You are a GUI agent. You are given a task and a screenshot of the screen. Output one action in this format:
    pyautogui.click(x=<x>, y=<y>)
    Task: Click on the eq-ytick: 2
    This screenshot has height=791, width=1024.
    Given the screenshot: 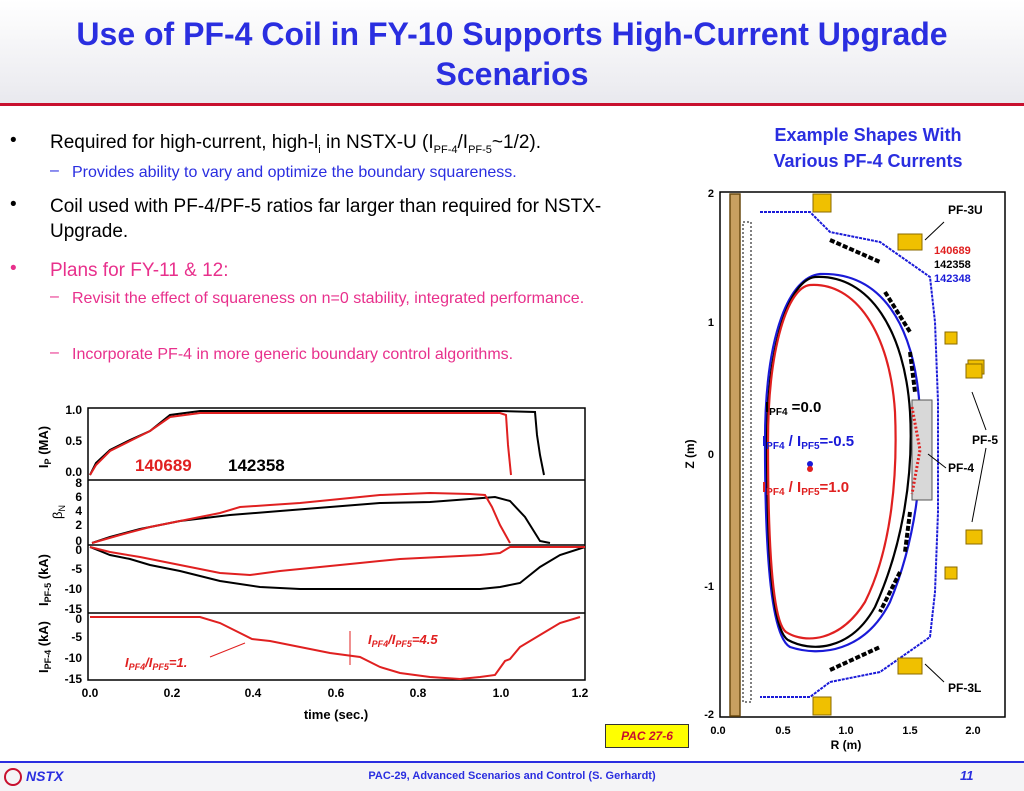 What is the action you would take?
    pyautogui.click(x=711, y=194)
    